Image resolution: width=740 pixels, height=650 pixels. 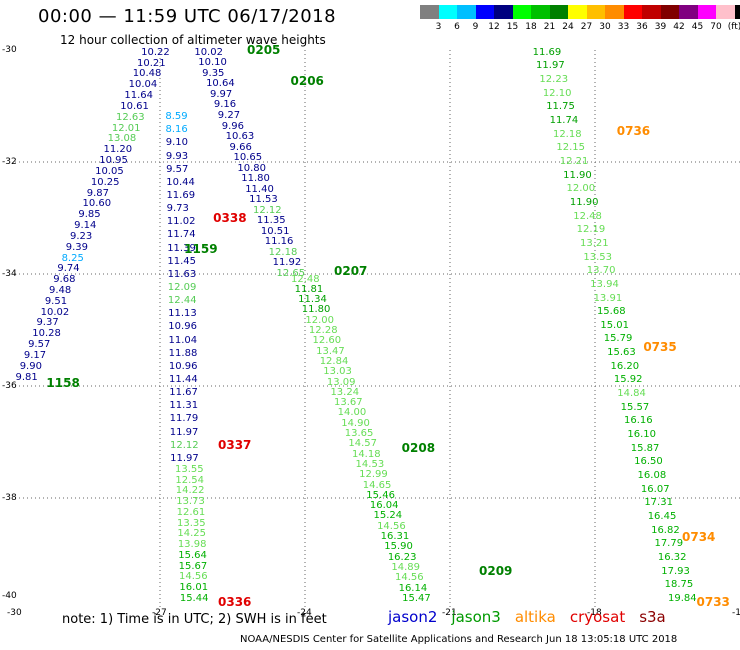 What do you see at coordinates (122, 139) in the screenshot?
I see `swh-value: 13.08` at bounding box center [122, 139].